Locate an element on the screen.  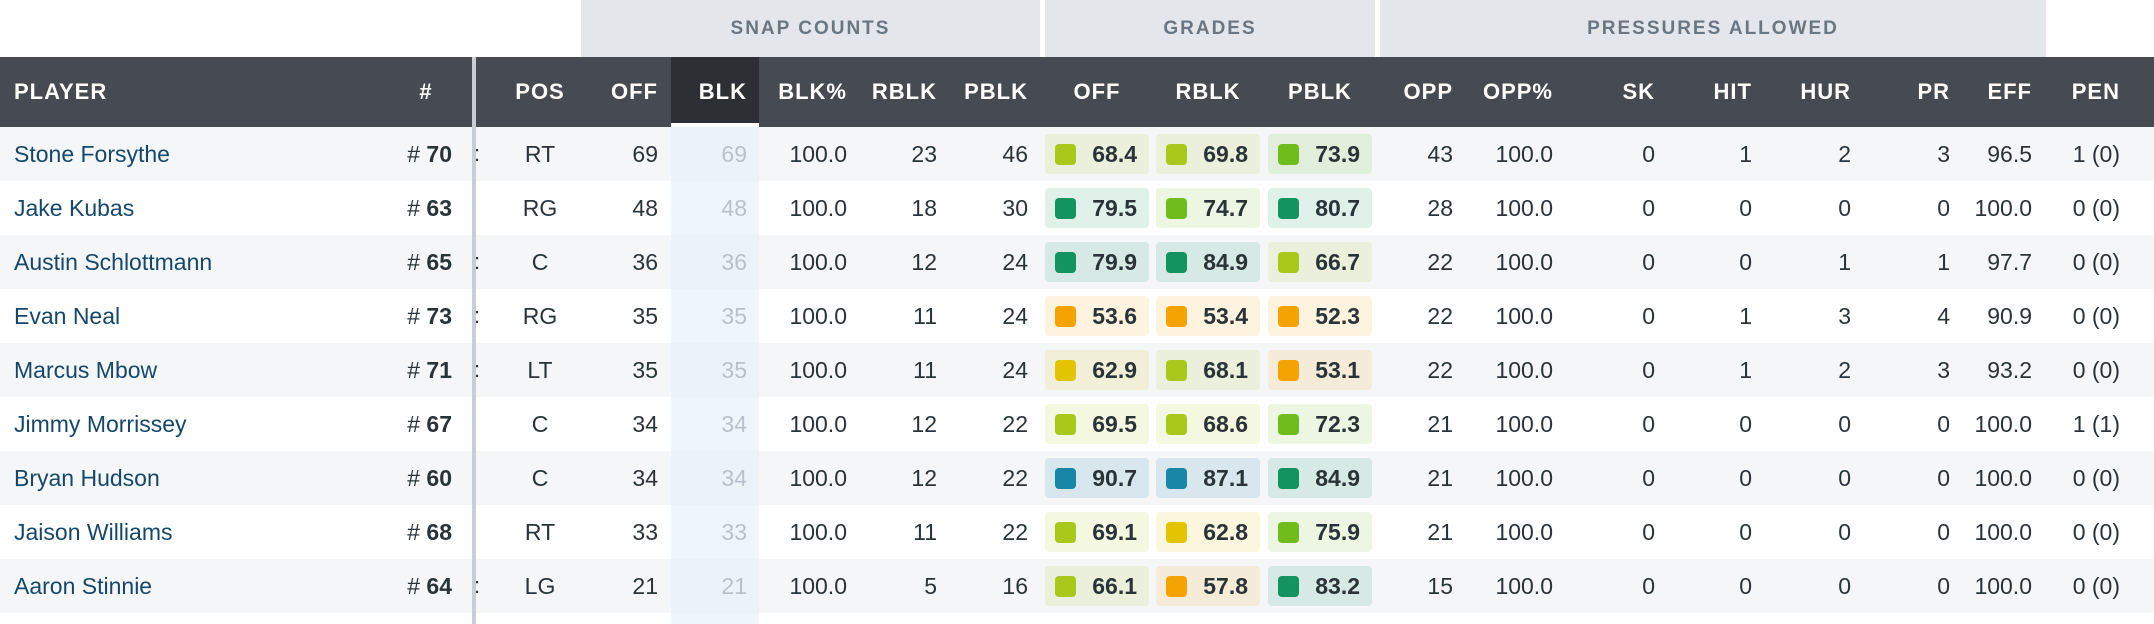
grade-off-value: 90.7 is located at coordinates (1114, 478).